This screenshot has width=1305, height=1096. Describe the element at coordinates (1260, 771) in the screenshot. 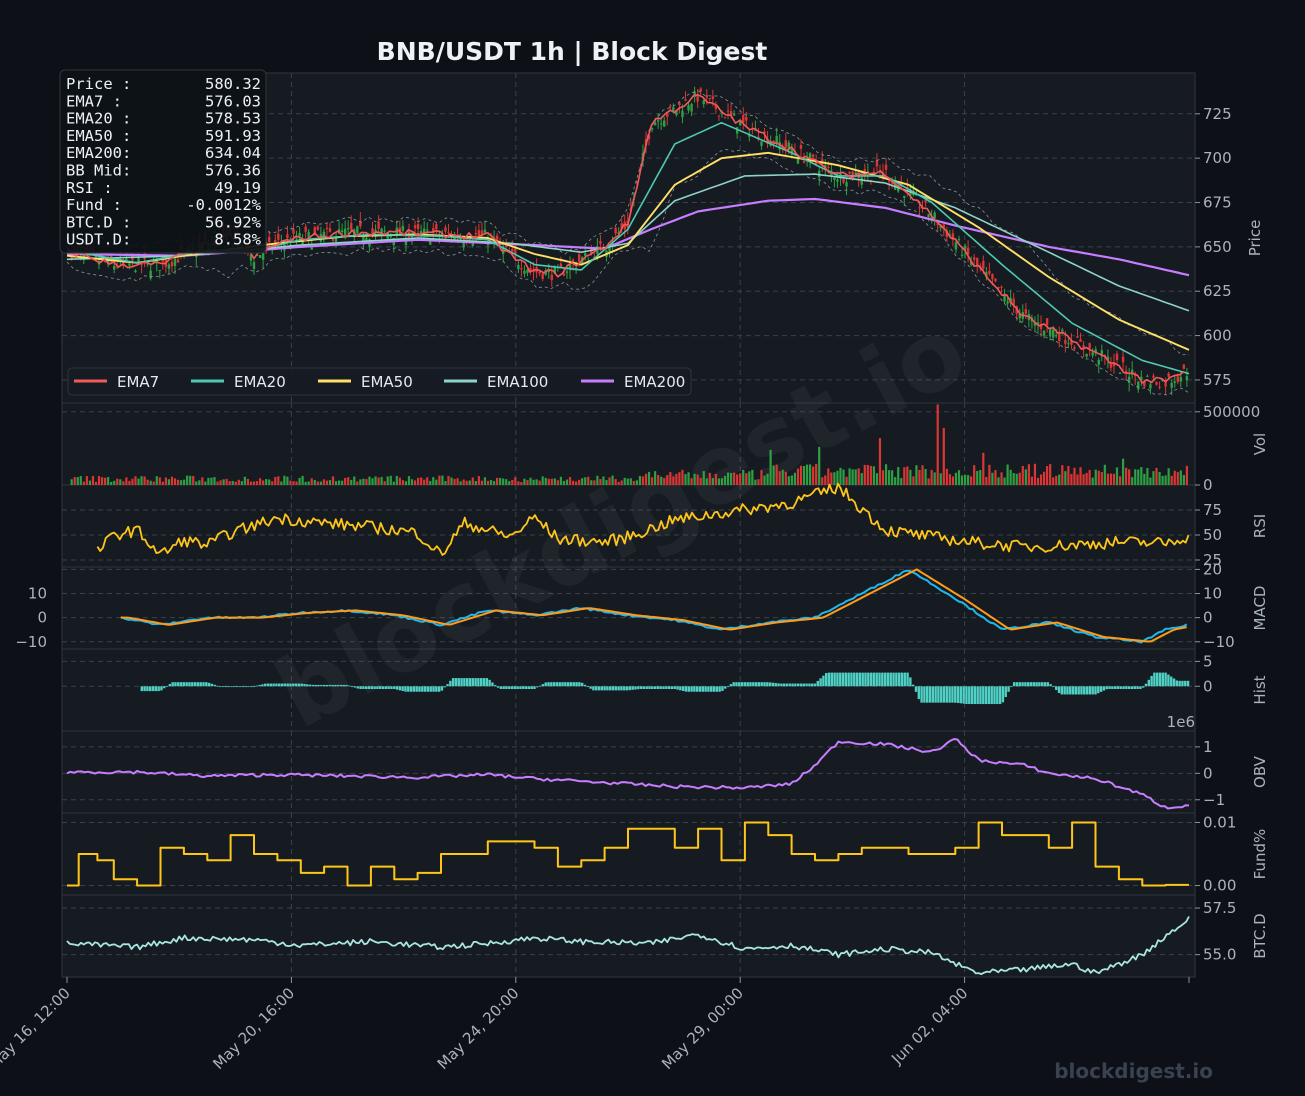

I see `ylabel-obv: OBV` at that location.